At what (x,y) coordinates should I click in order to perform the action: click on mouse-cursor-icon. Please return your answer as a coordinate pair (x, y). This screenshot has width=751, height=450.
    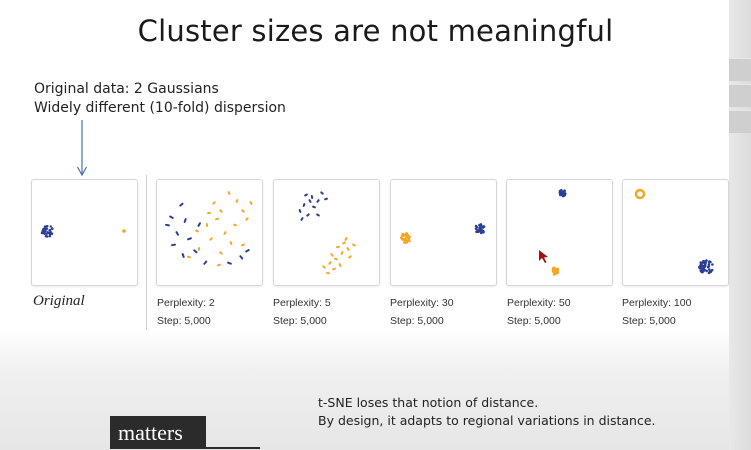
    Looking at the image, I should click on (543, 256).